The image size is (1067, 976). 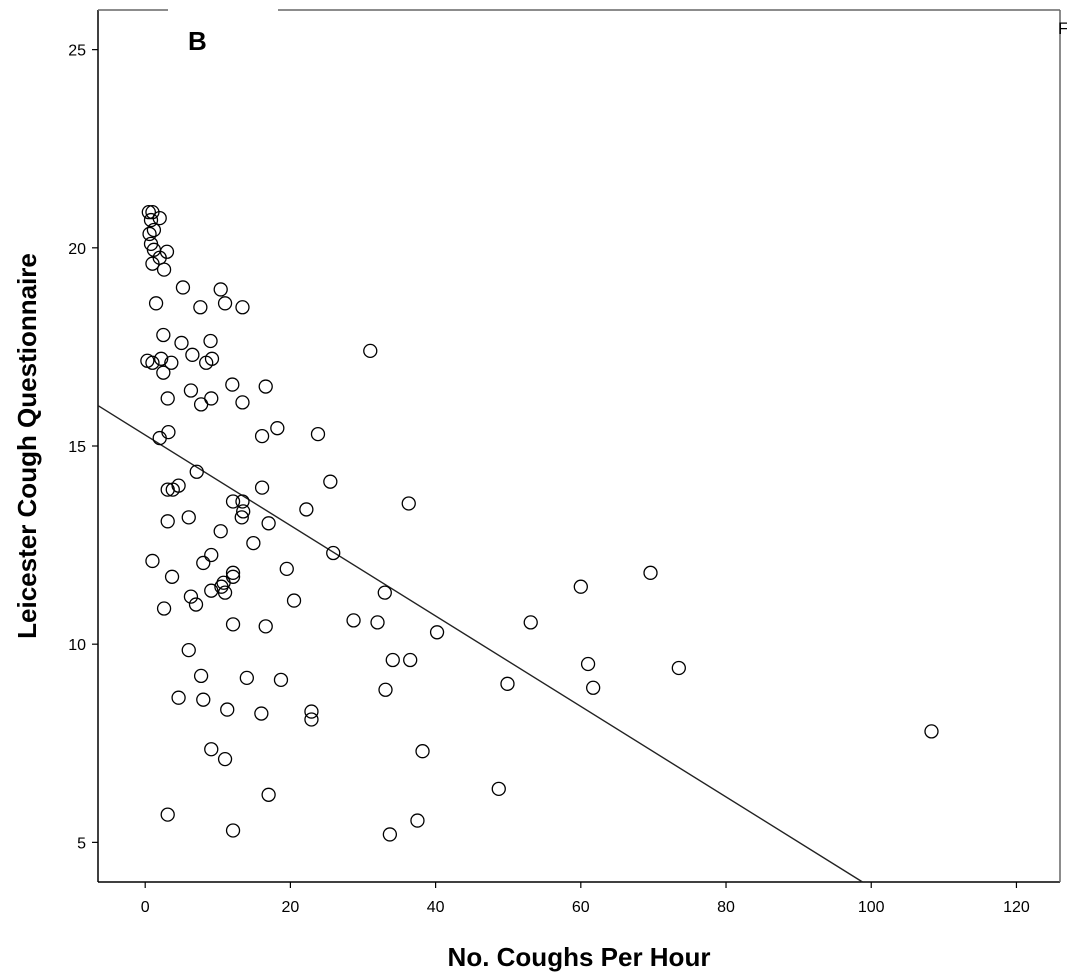 What do you see at coordinates (197, 41) in the screenshot?
I see `panel-label: B` at bounding box center [197, 41].